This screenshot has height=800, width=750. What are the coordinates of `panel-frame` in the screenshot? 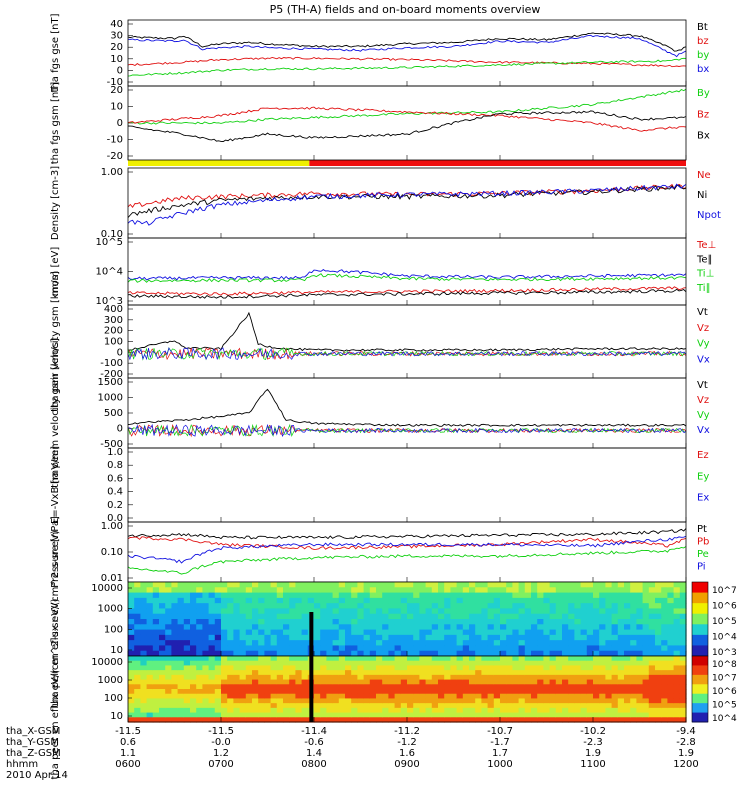 It's located at (407, 341).